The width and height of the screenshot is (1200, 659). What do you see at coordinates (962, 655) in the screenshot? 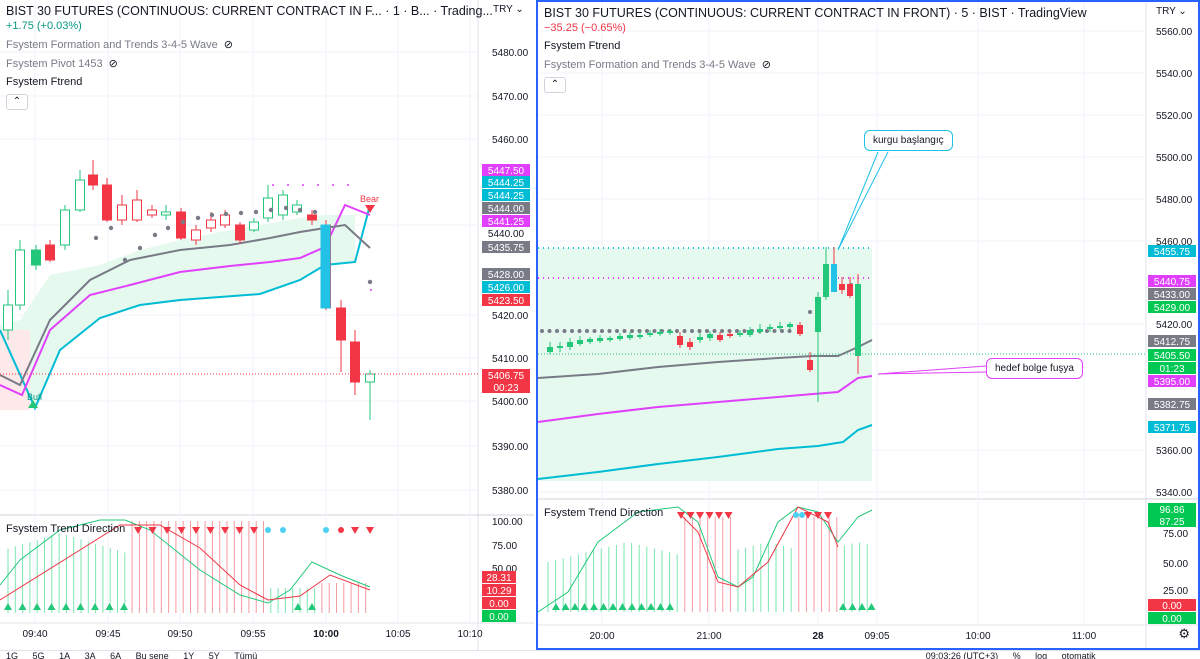
I see `clock-display: 09:03:26 (UTC+3)` at bounding box center [962, 655].